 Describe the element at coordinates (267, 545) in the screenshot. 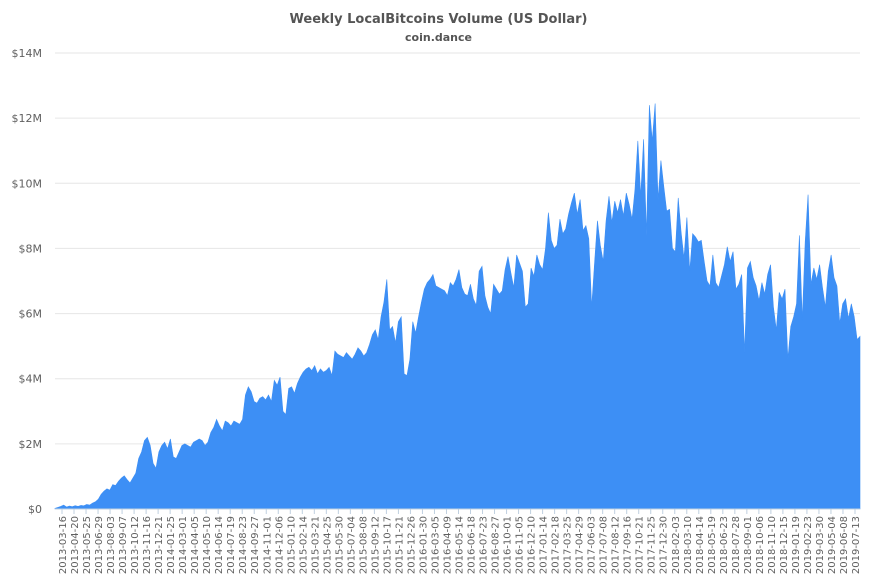

I see `x-tick-label: 2014-11-01` at that location.